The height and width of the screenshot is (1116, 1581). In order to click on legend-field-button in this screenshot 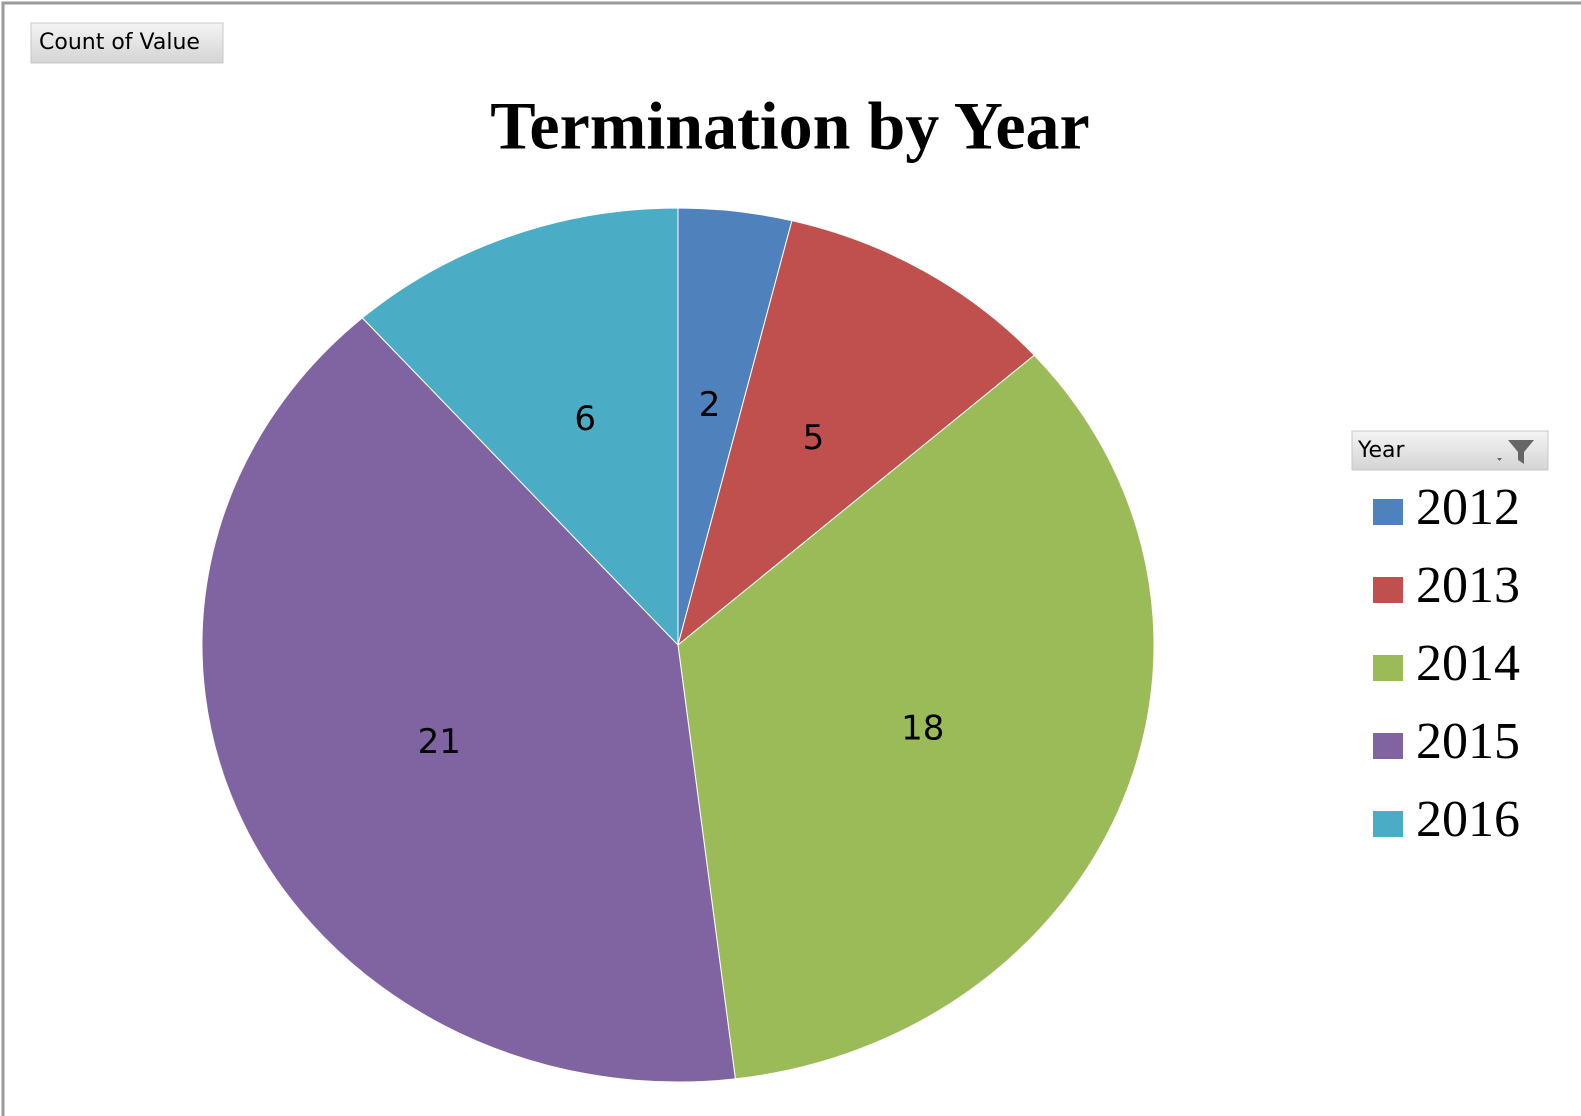, I will do `click(1450, 450)`.